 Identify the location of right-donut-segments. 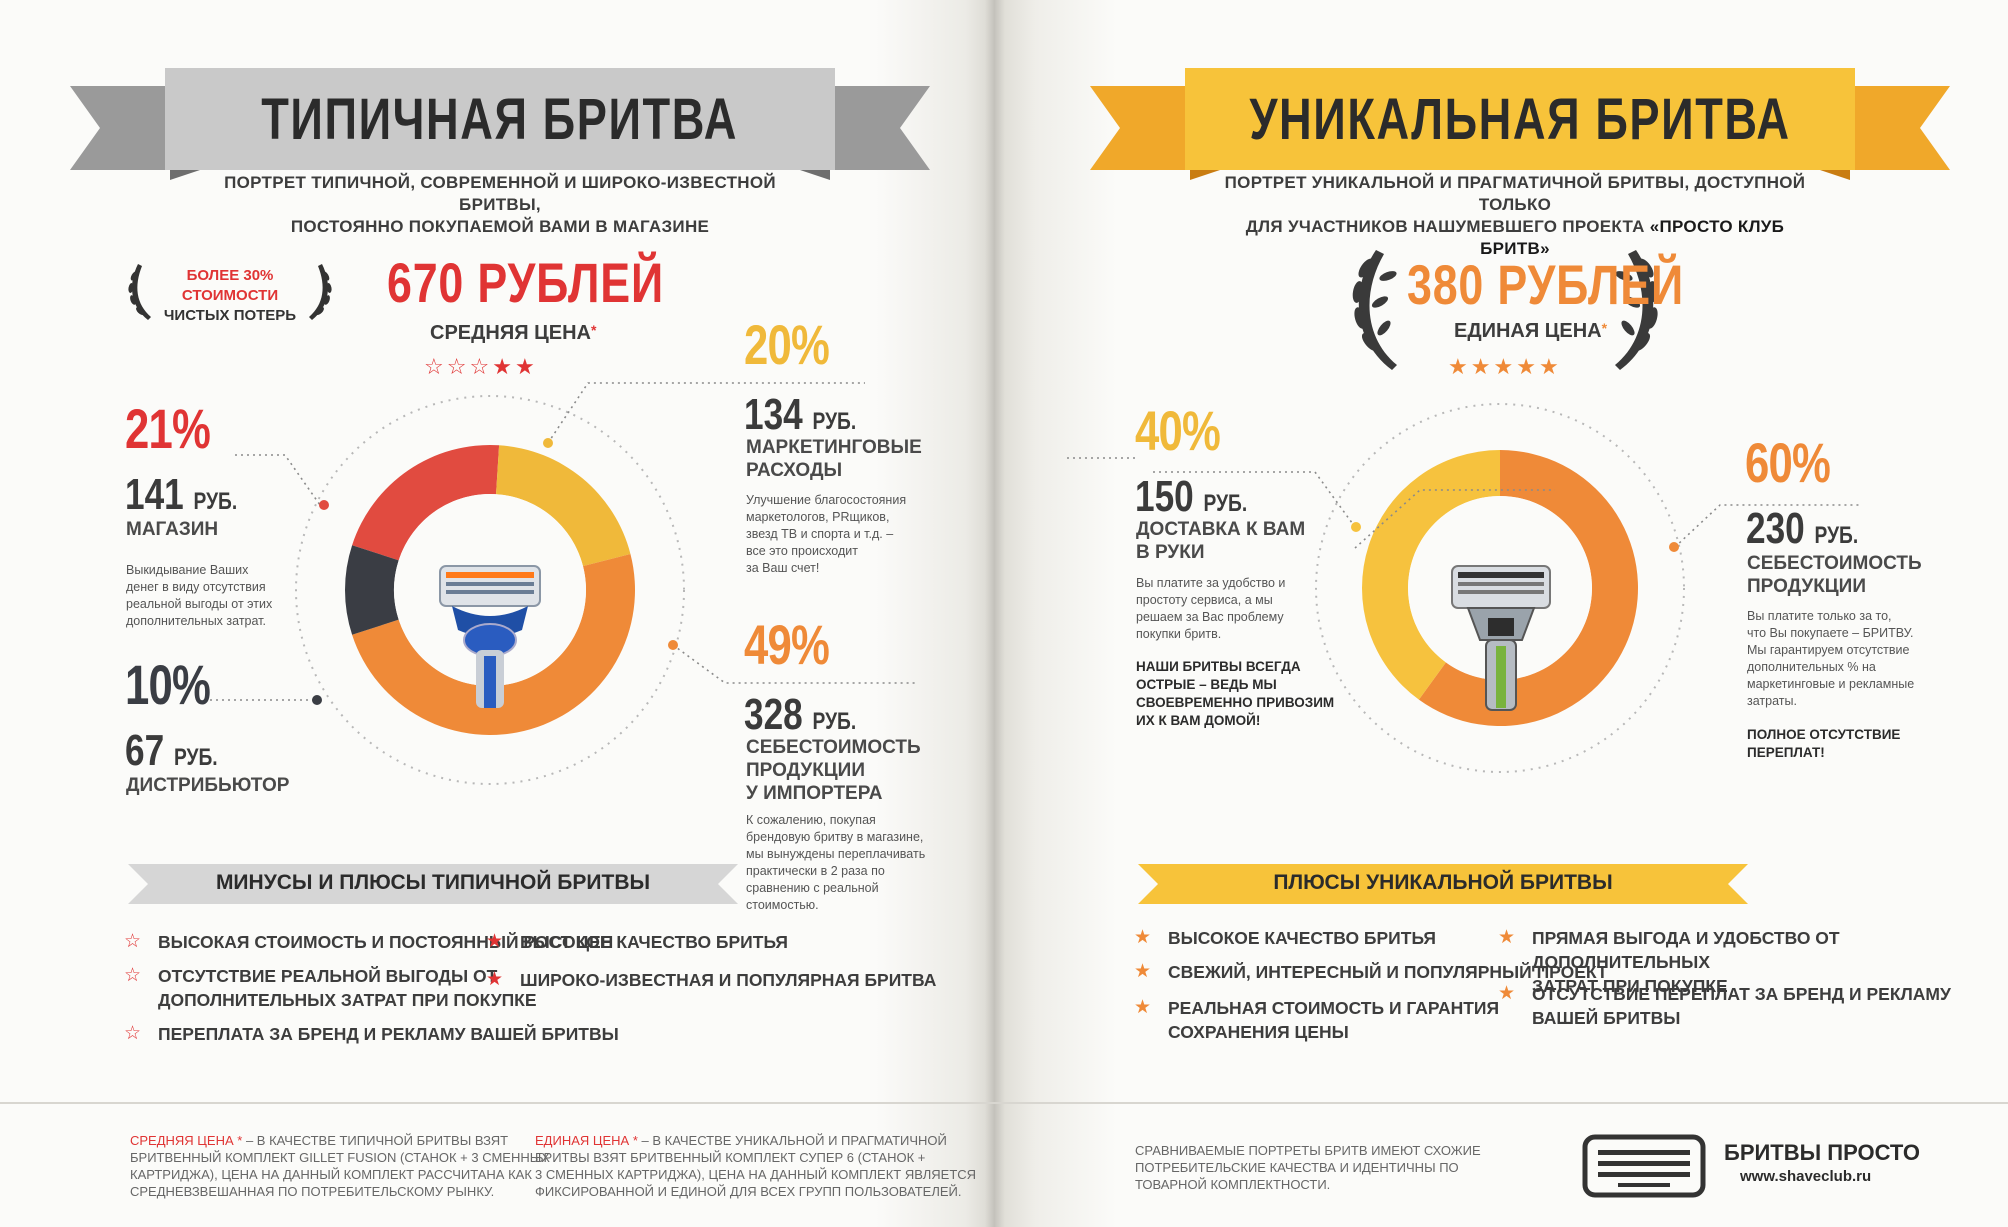
(1500, 588).